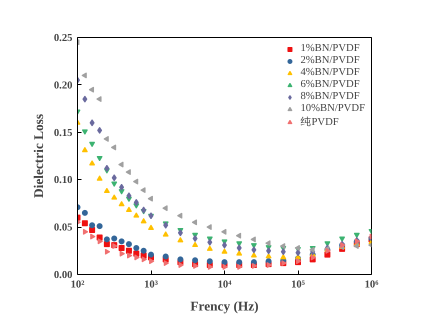 The image size is (433, 333). What do you see at coordinates (330, 48) in the screenshot?
I see `legend-label: 1%BN/PVDF` at bounding box center [330, 48].